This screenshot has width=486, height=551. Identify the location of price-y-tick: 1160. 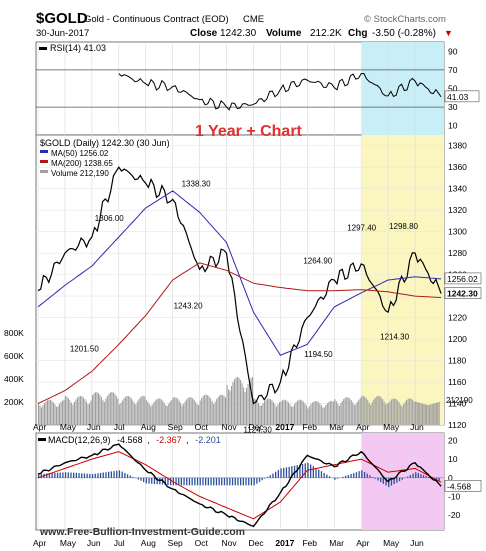
(457, 382).